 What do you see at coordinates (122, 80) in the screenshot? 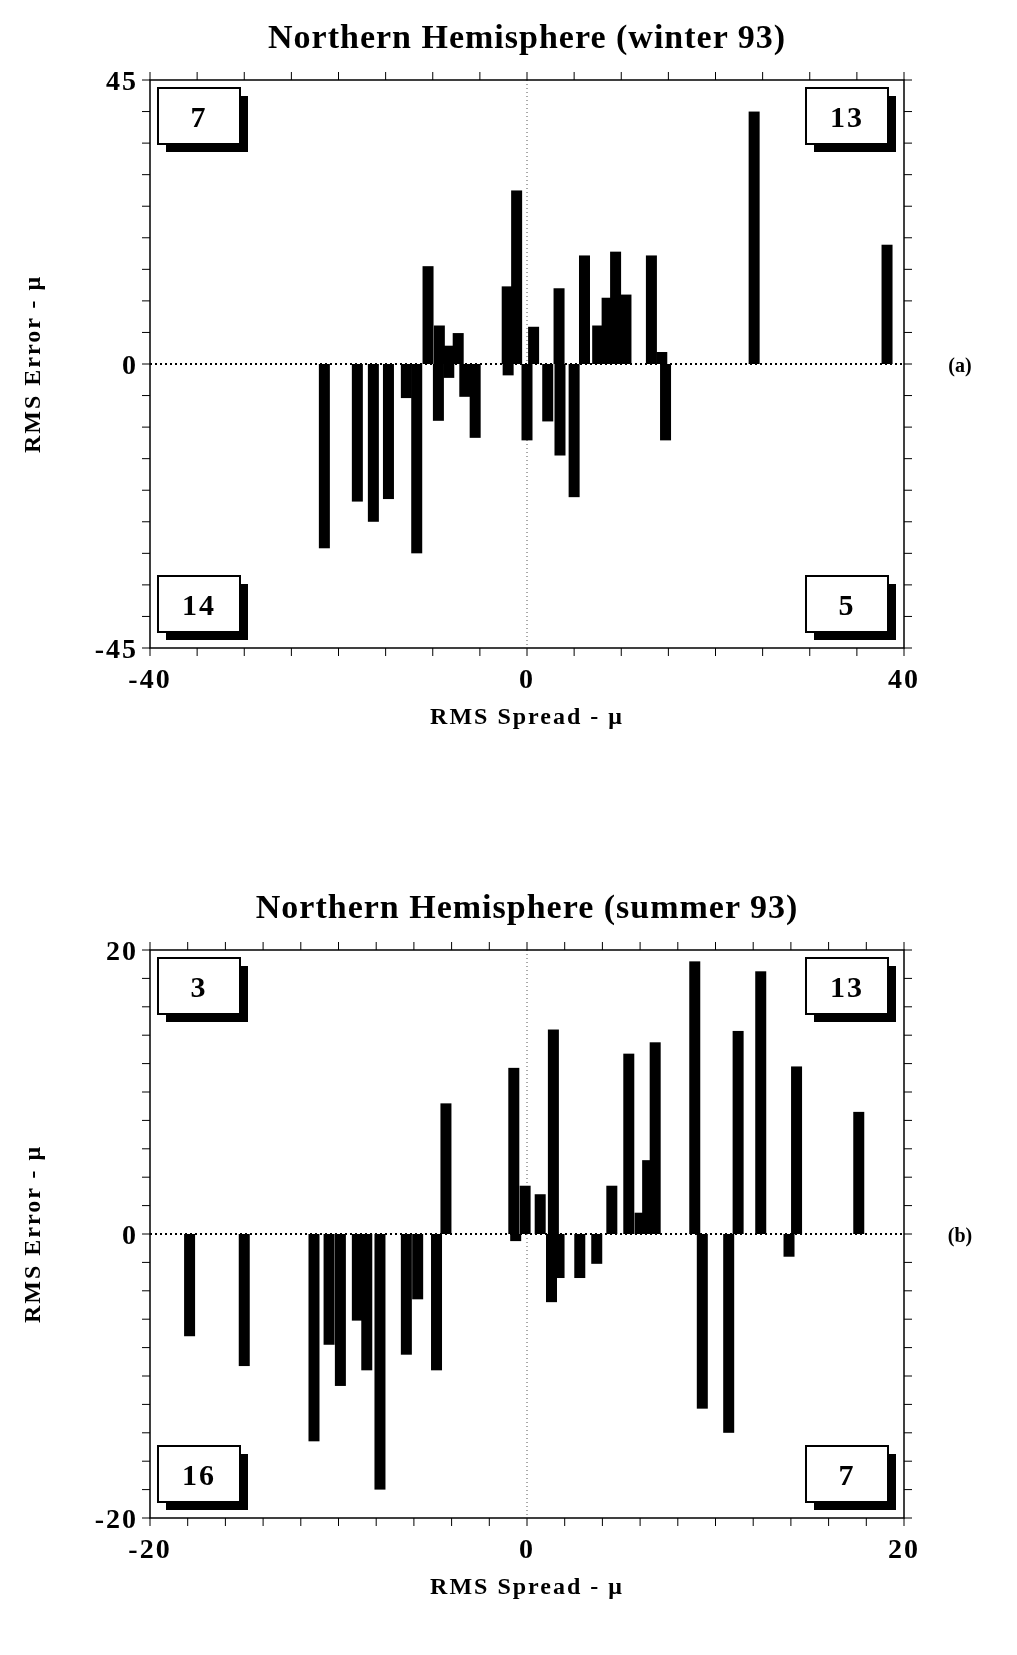
I see `y-tick-label: 45` at bounding box center [122, 80].